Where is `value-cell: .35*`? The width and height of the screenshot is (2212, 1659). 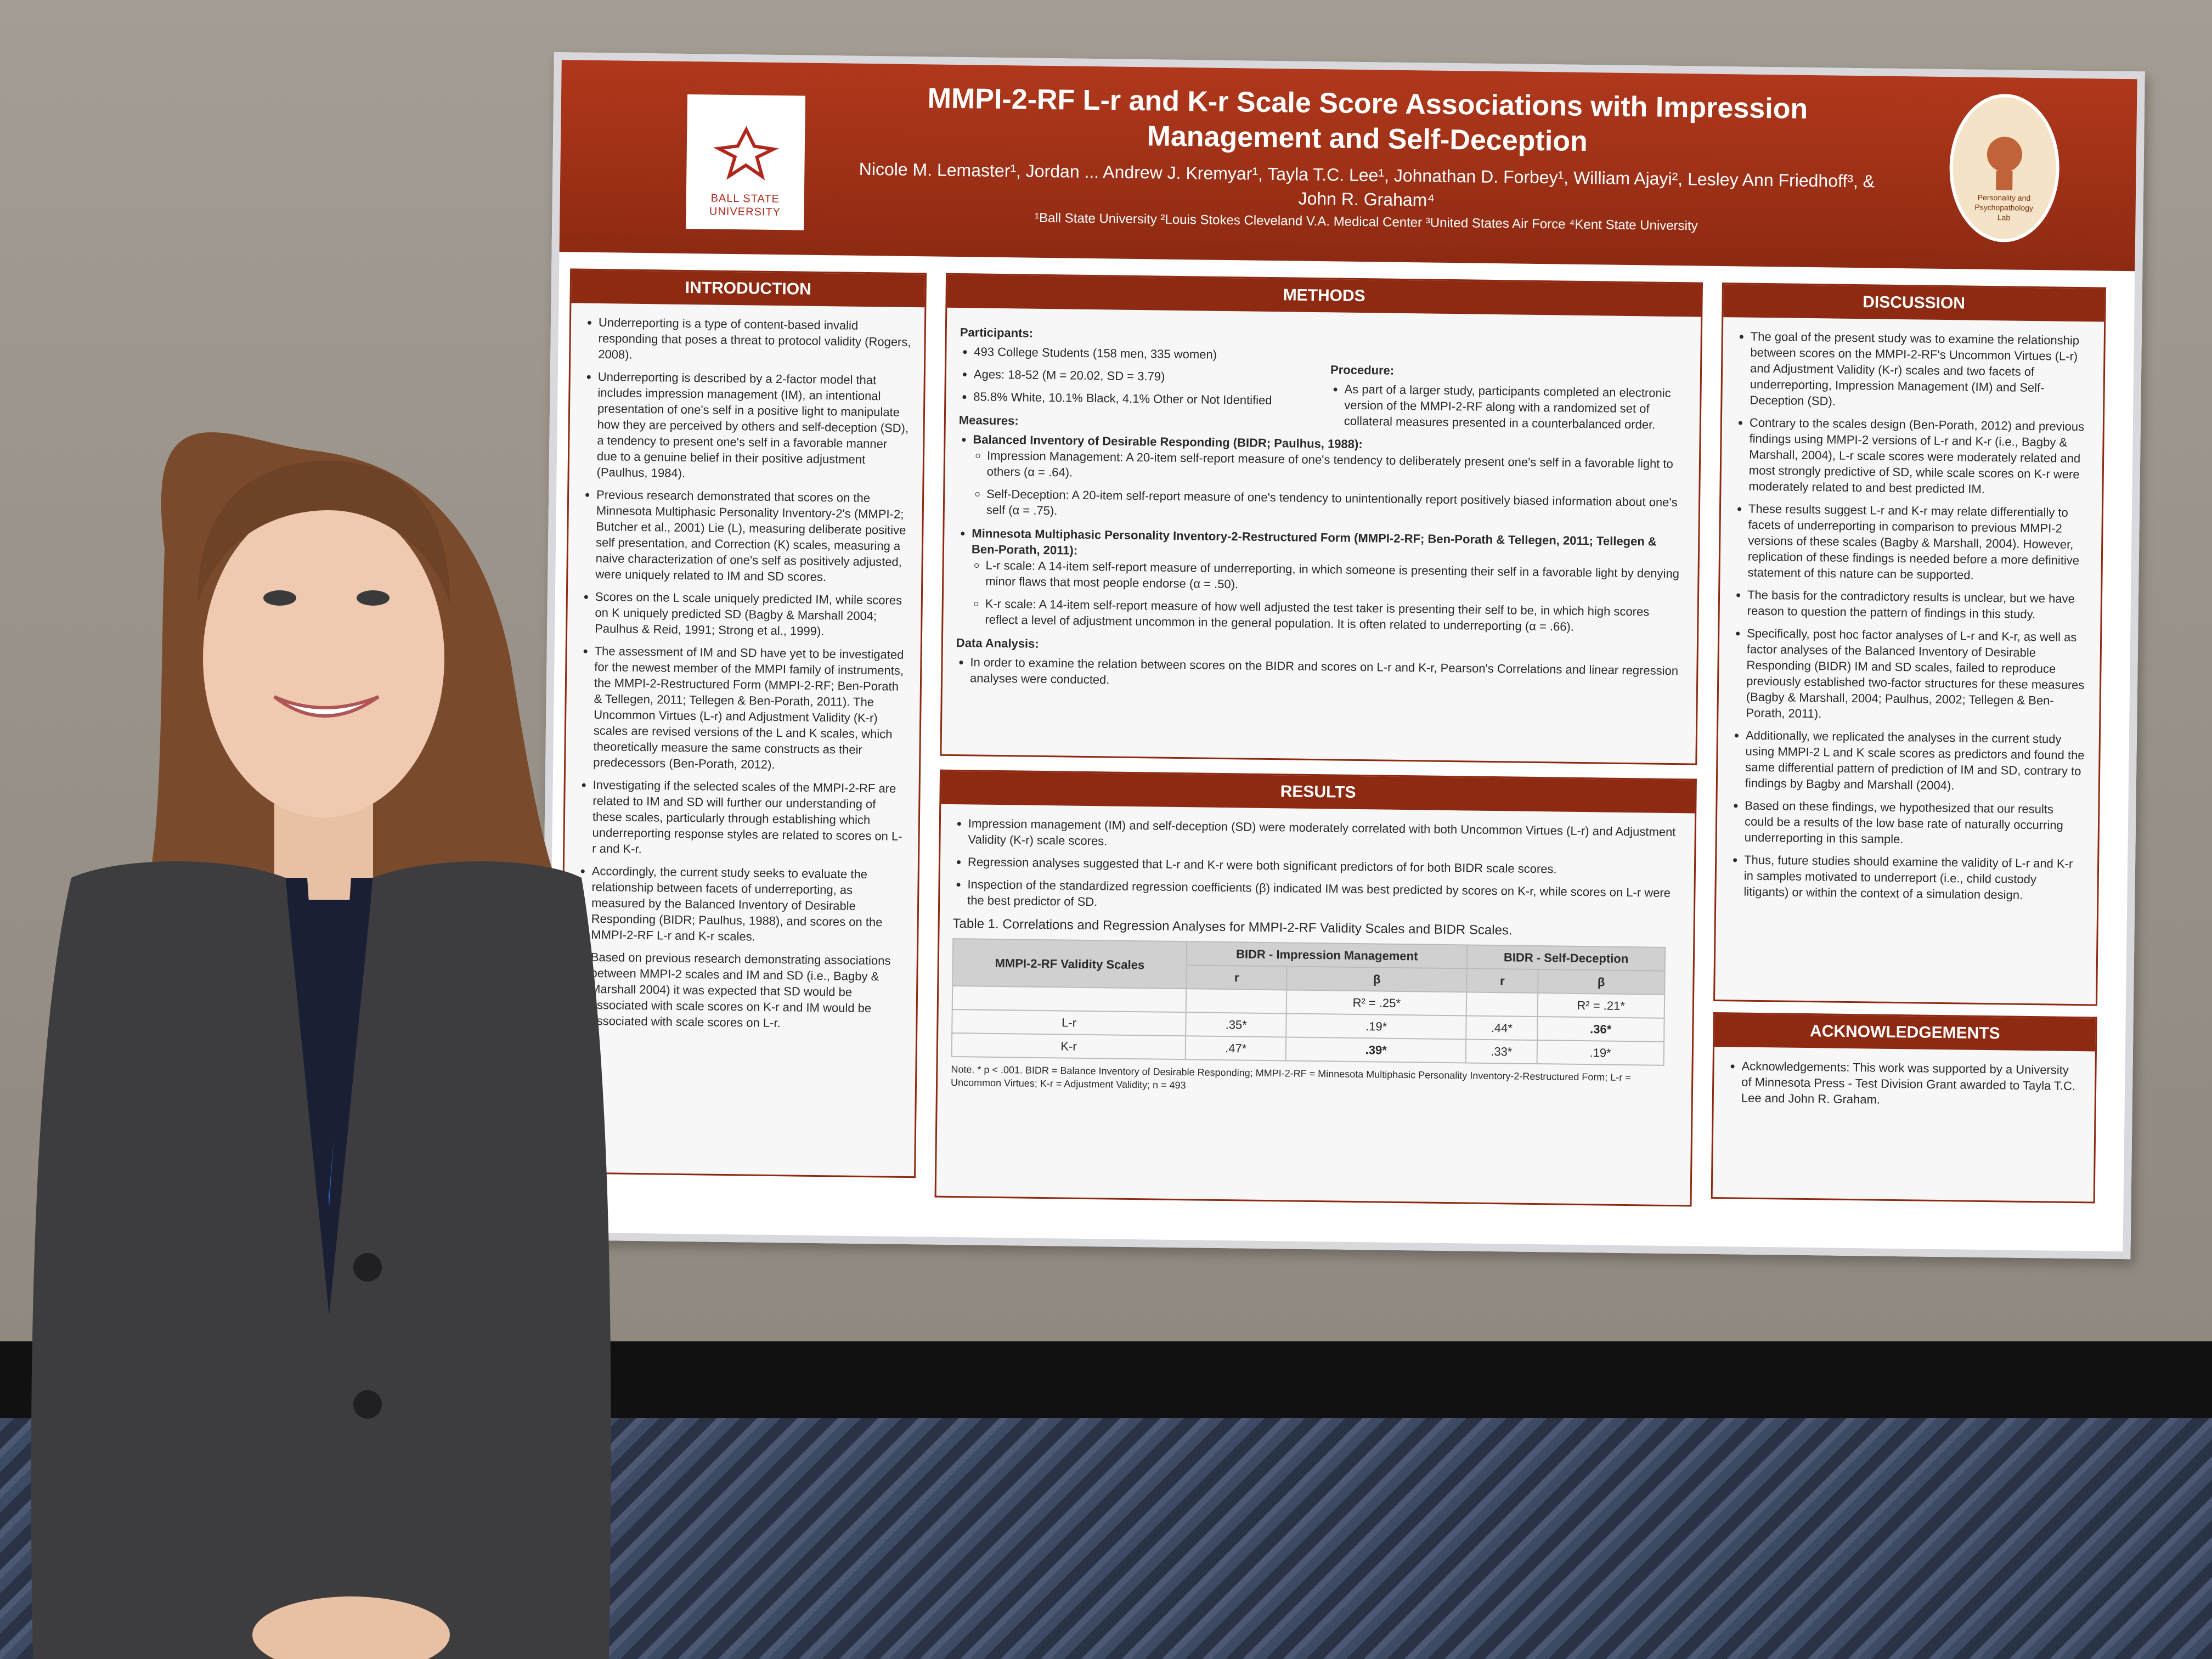
value-cell: .35* is located at coordinates (1236, 1024).